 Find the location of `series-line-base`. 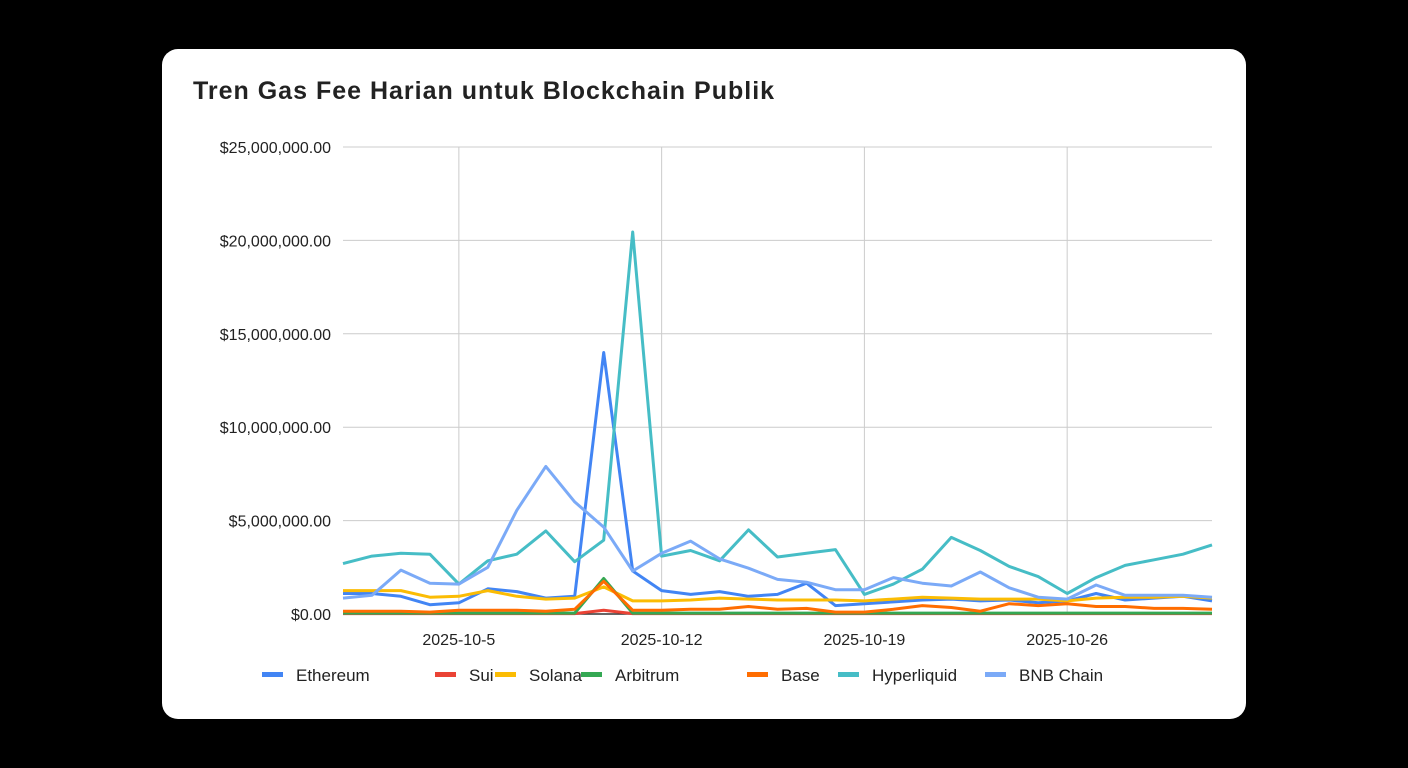

series-line-base is located at coordinates (778, 596).